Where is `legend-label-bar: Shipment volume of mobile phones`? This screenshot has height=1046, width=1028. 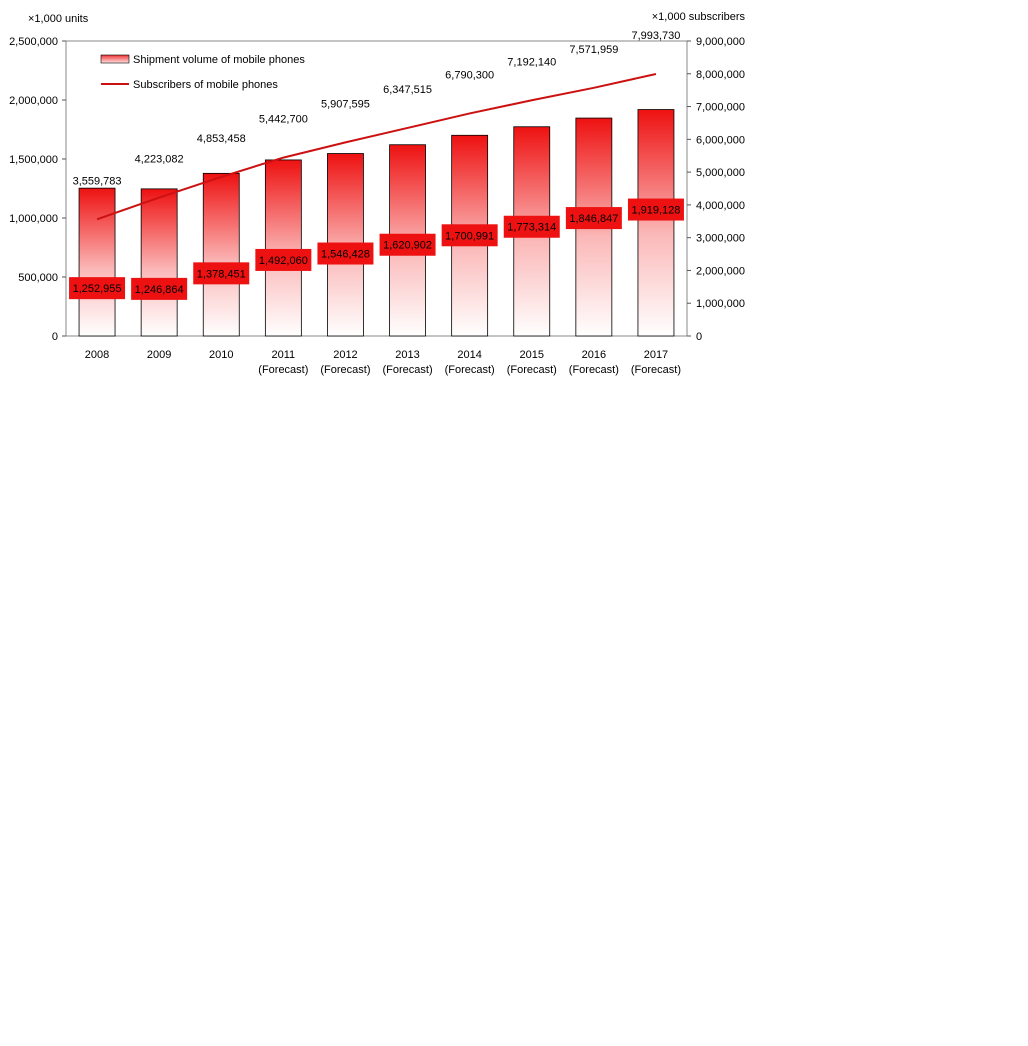 legend-label-bar: Shipment volume of mobile phones is located at coordinates (219, 60).